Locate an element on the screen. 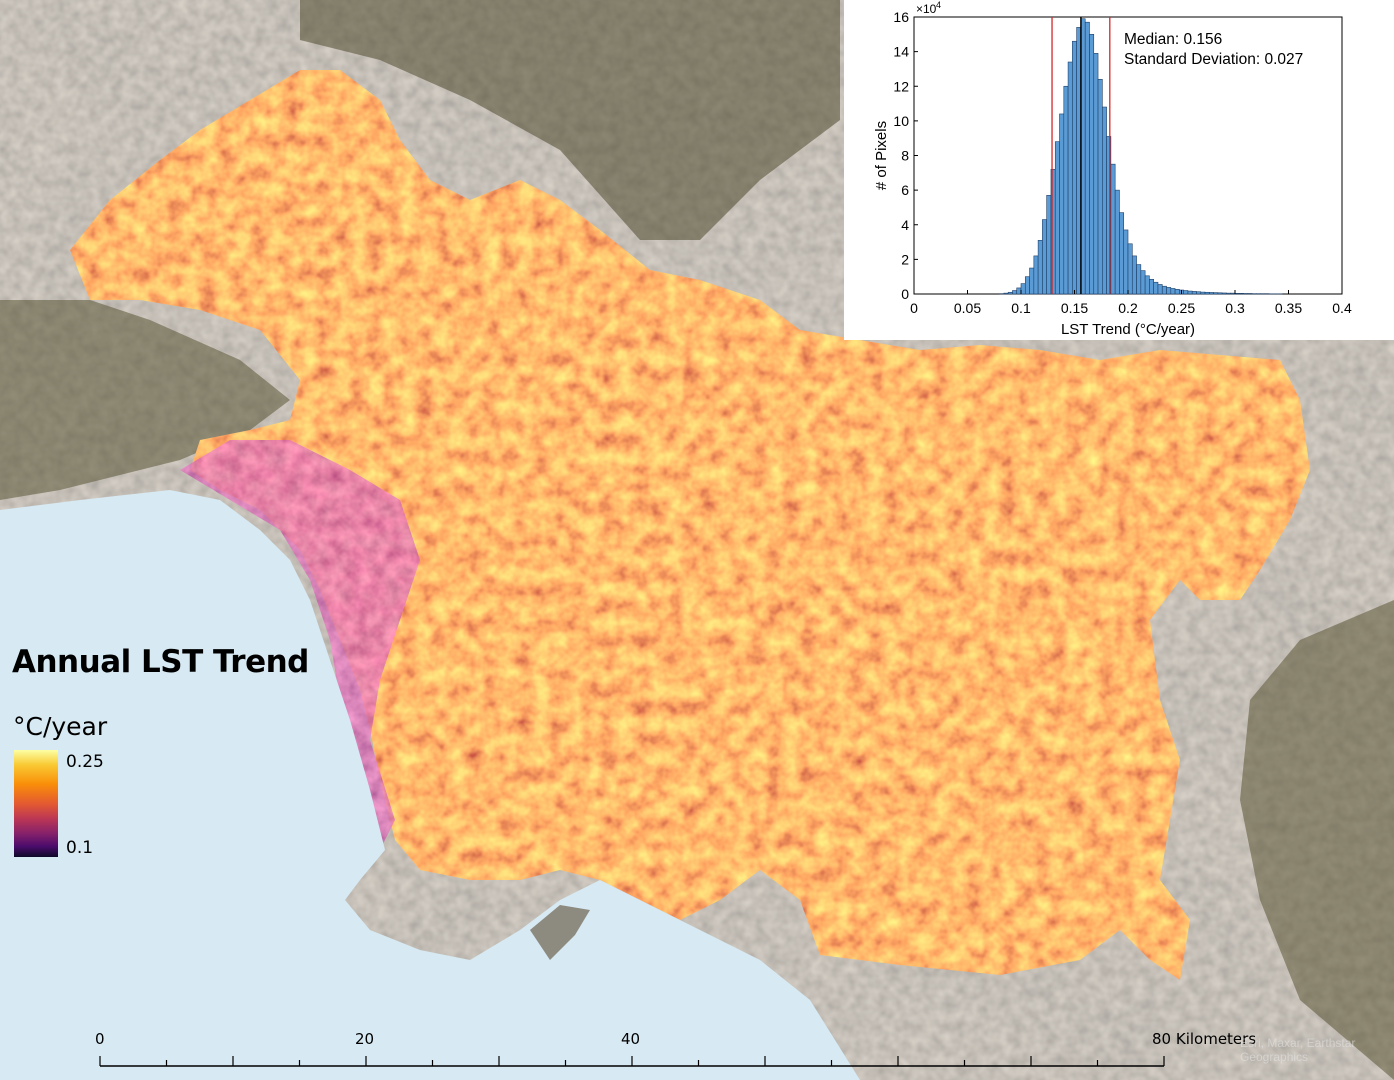 The height and width of the screenshot is (1080, 1394). x-tick-label: 0.05 is located at coordinates (967, 308).